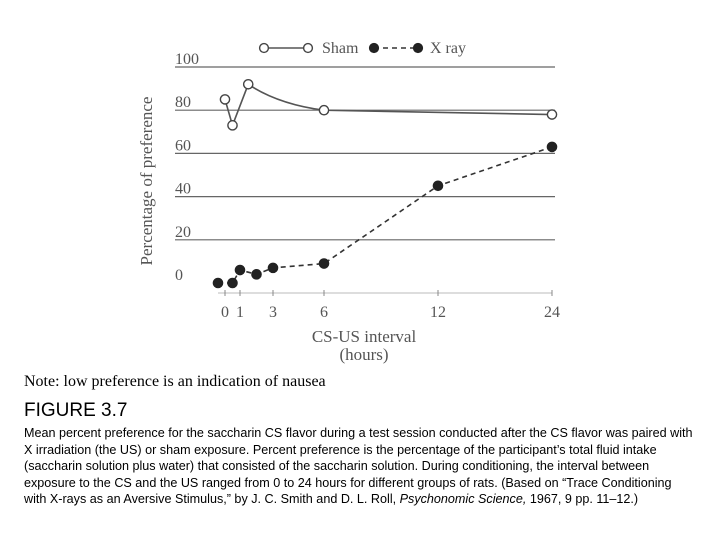  Describe the element at coordinates (183, 145) in the screenshot. I see `y-tick-label-60: 60` at that location.